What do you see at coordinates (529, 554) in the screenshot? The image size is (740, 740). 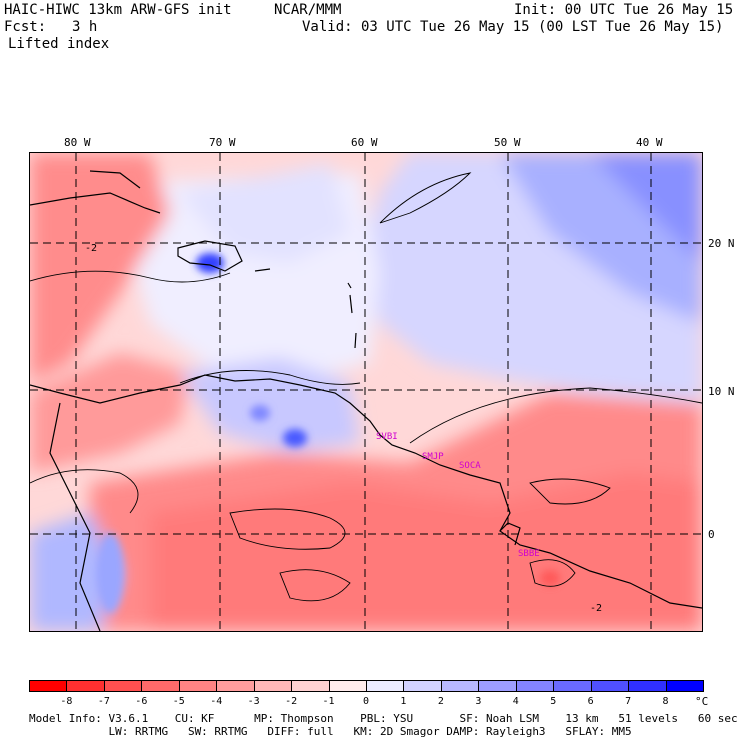 I see `station-sbbe: SBBE` at bounding box center [529, 554].